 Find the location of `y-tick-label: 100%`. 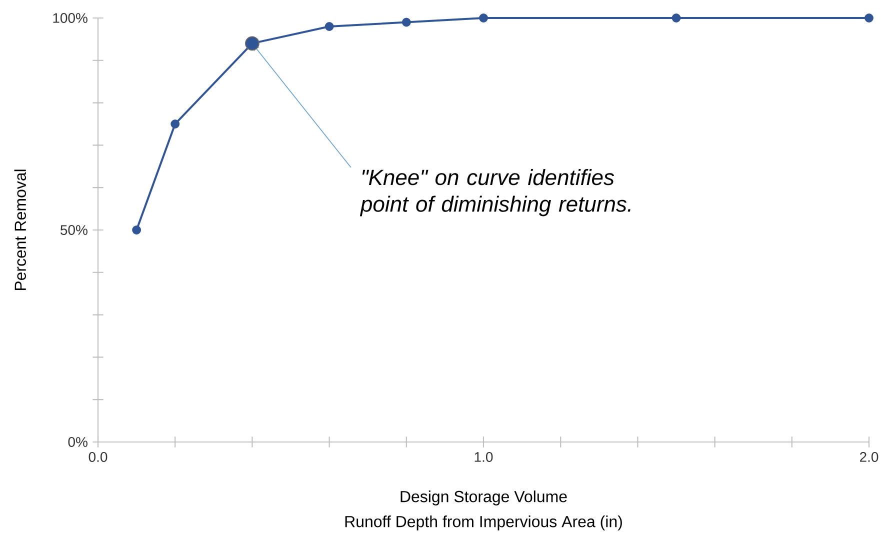

y-tick-label: 100% is located at coordinates (70, 18).